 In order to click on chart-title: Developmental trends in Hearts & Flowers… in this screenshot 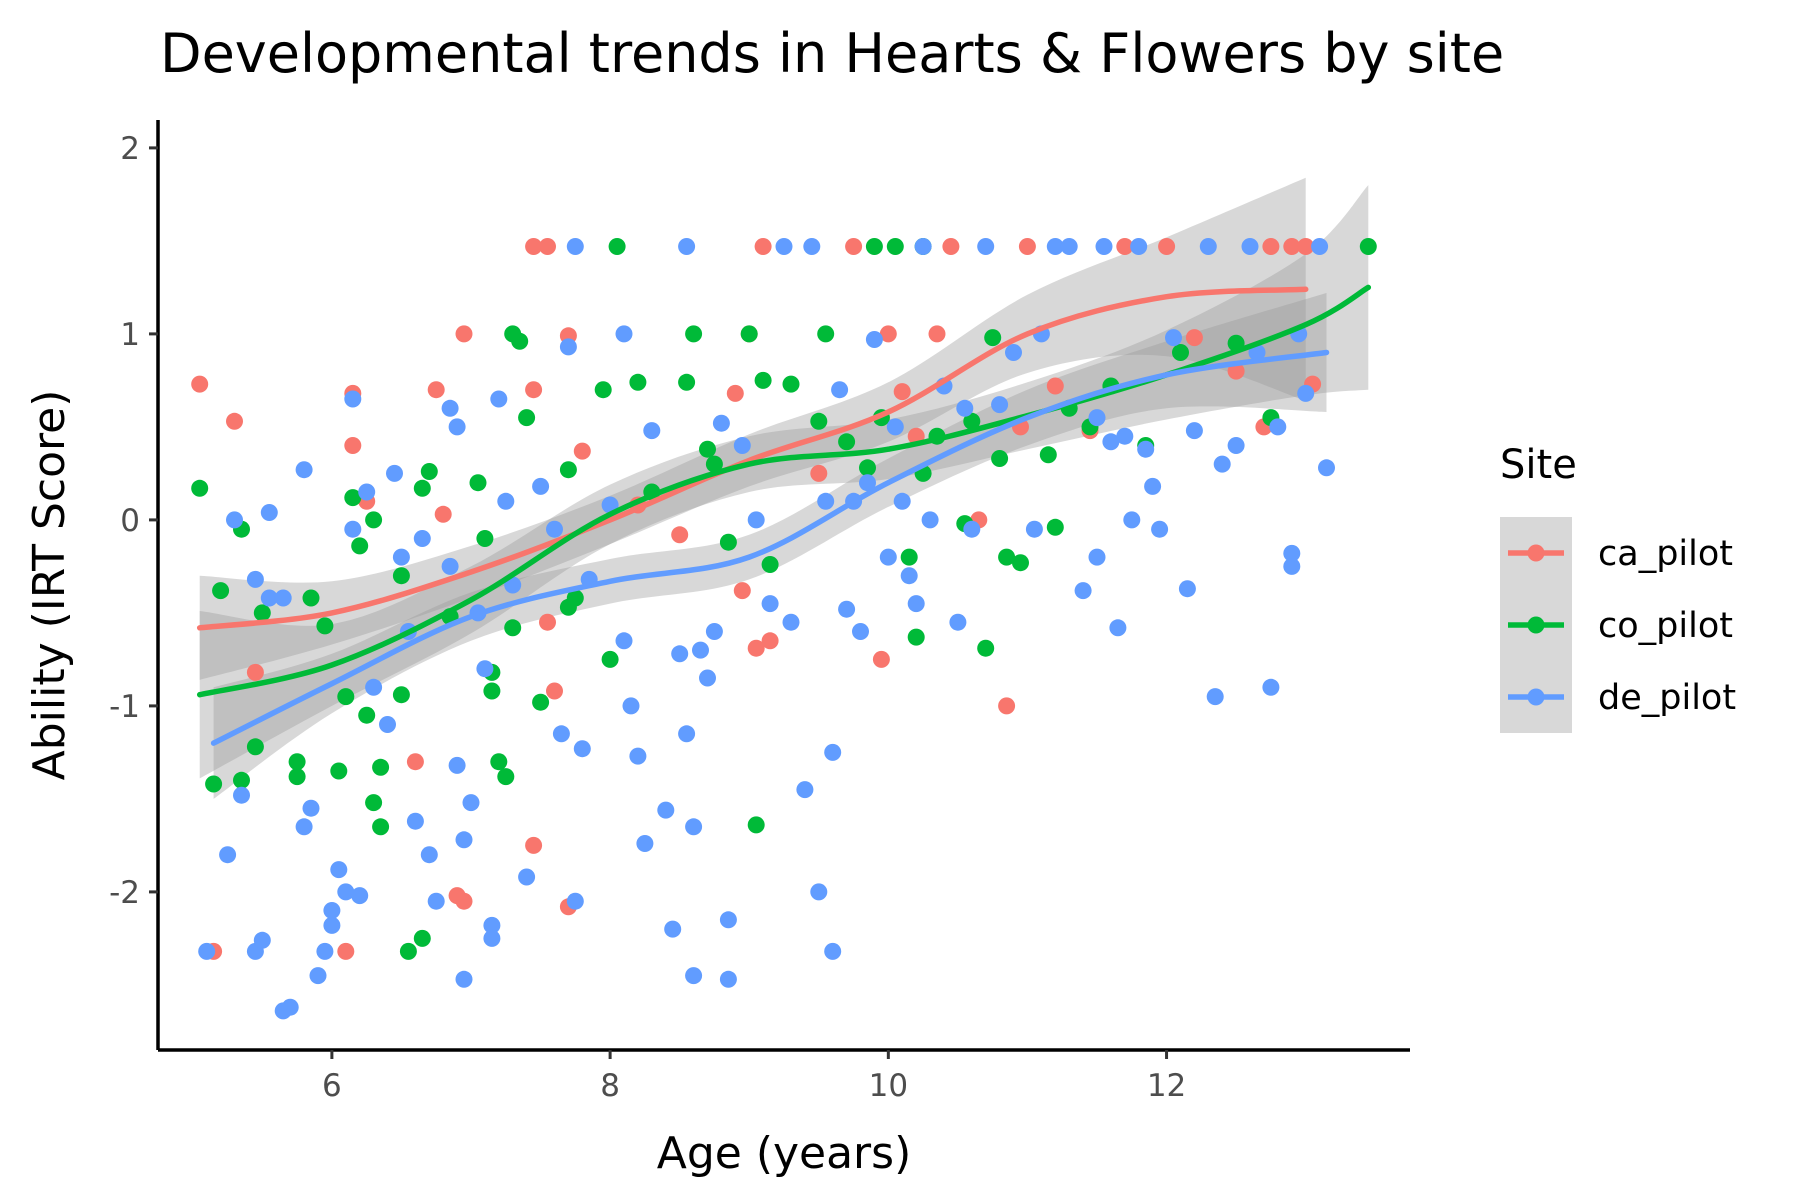, I will do `click(832, 53)`.